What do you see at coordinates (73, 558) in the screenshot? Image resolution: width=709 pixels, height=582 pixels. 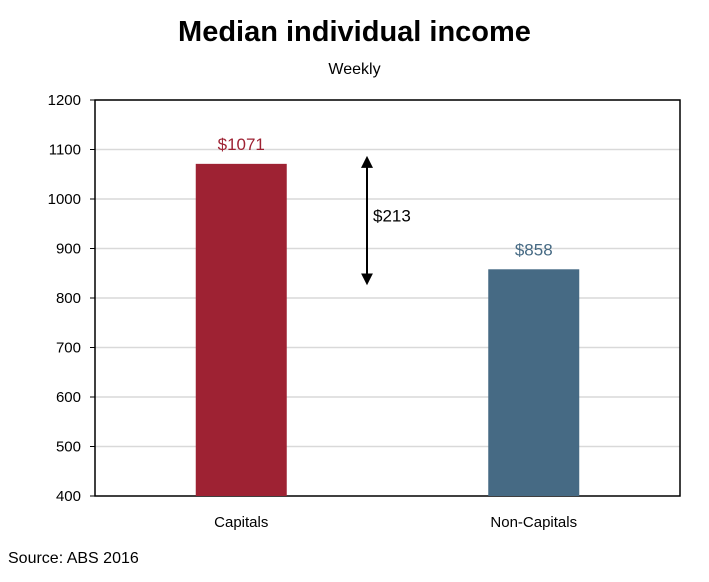 I see `source-note: Source: ABS 2016` at bounding box center [73, 558].